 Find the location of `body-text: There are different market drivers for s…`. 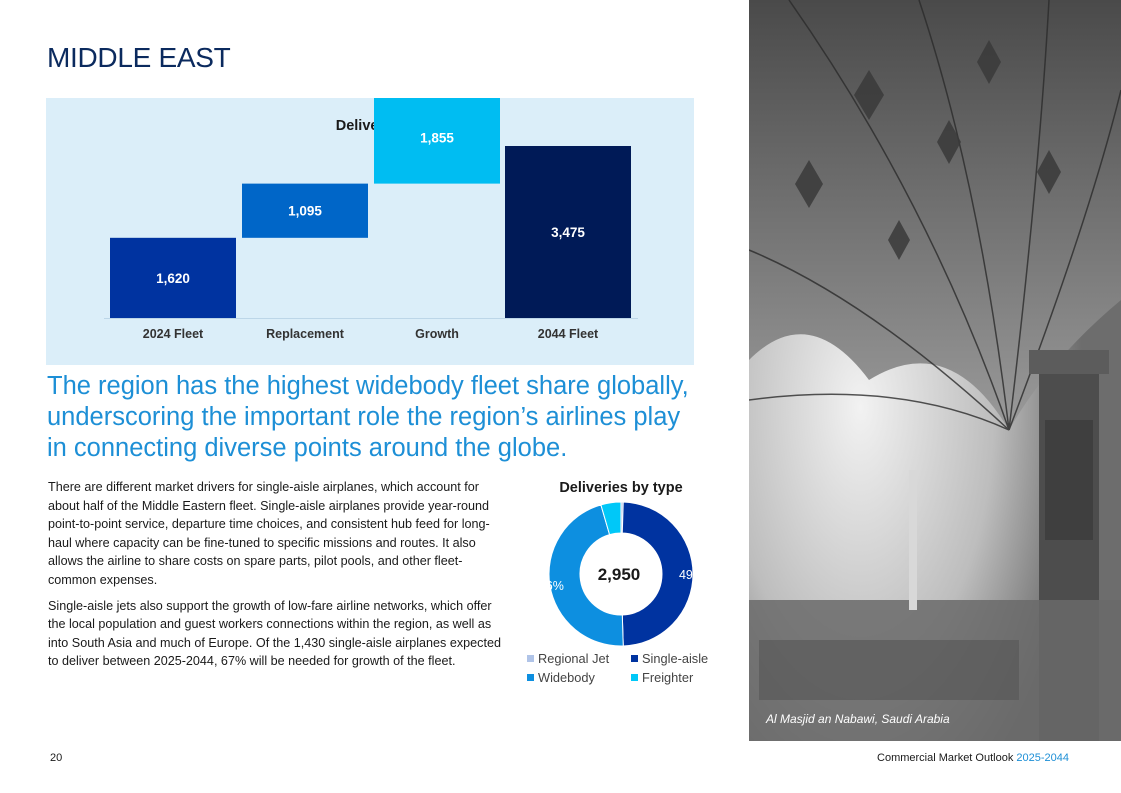

body-text: There are different market drivers for s… is located at coordinates (275, 578).